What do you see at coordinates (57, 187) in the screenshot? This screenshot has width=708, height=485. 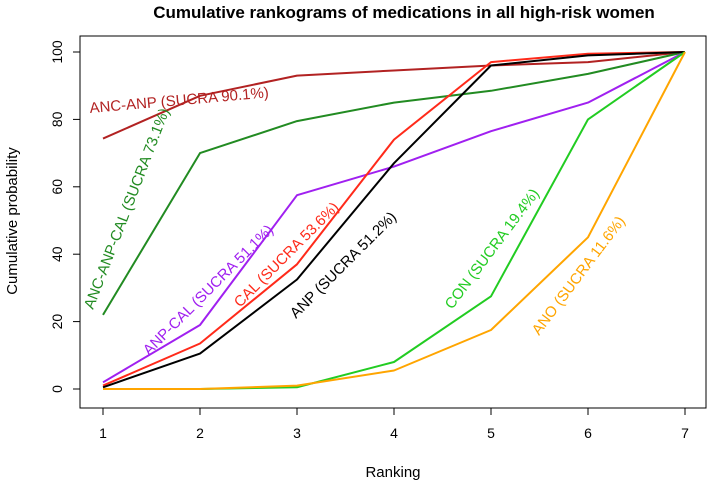 I see `y-tick-label: 60` at bounding box center [57, 187].